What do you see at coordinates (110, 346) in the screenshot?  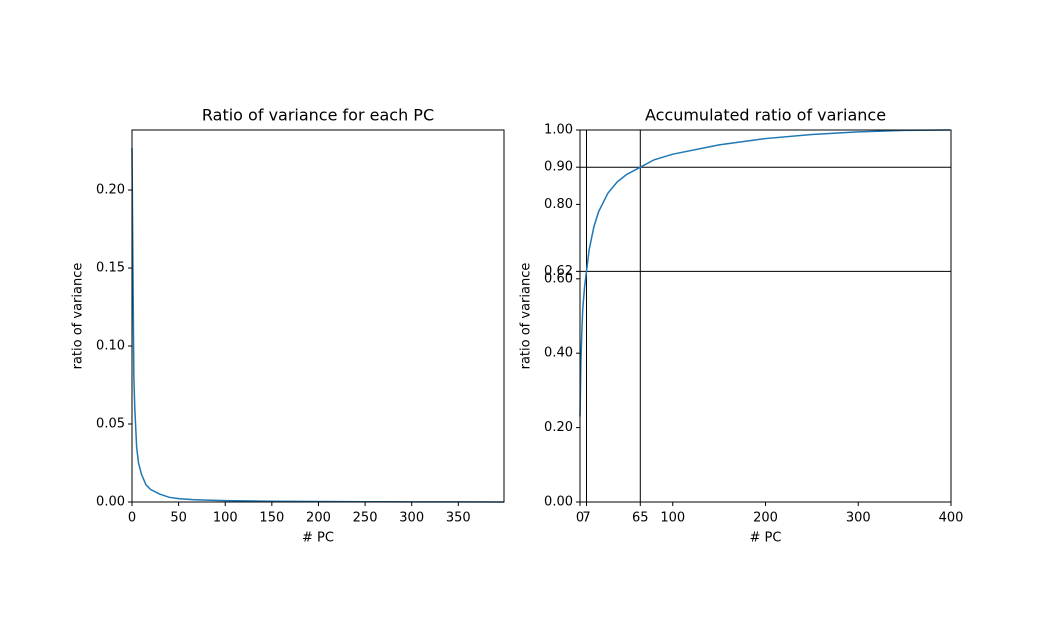 I see `y-tick-label: 0.10` at bounding box center [110, 346].